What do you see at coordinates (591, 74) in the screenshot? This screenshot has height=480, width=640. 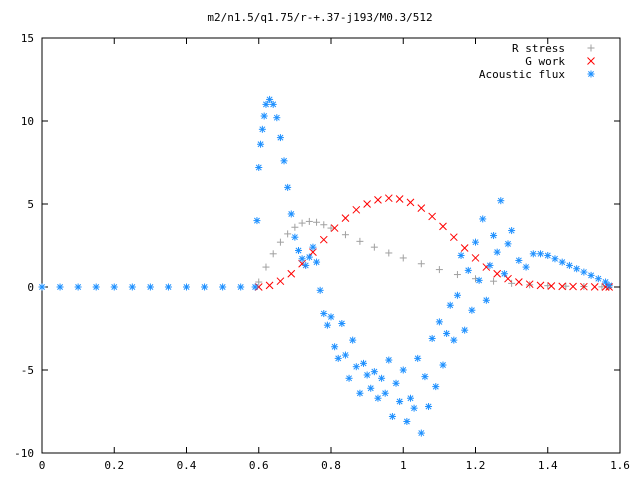 I see `legend-marker` at bounding box center [591, 74].